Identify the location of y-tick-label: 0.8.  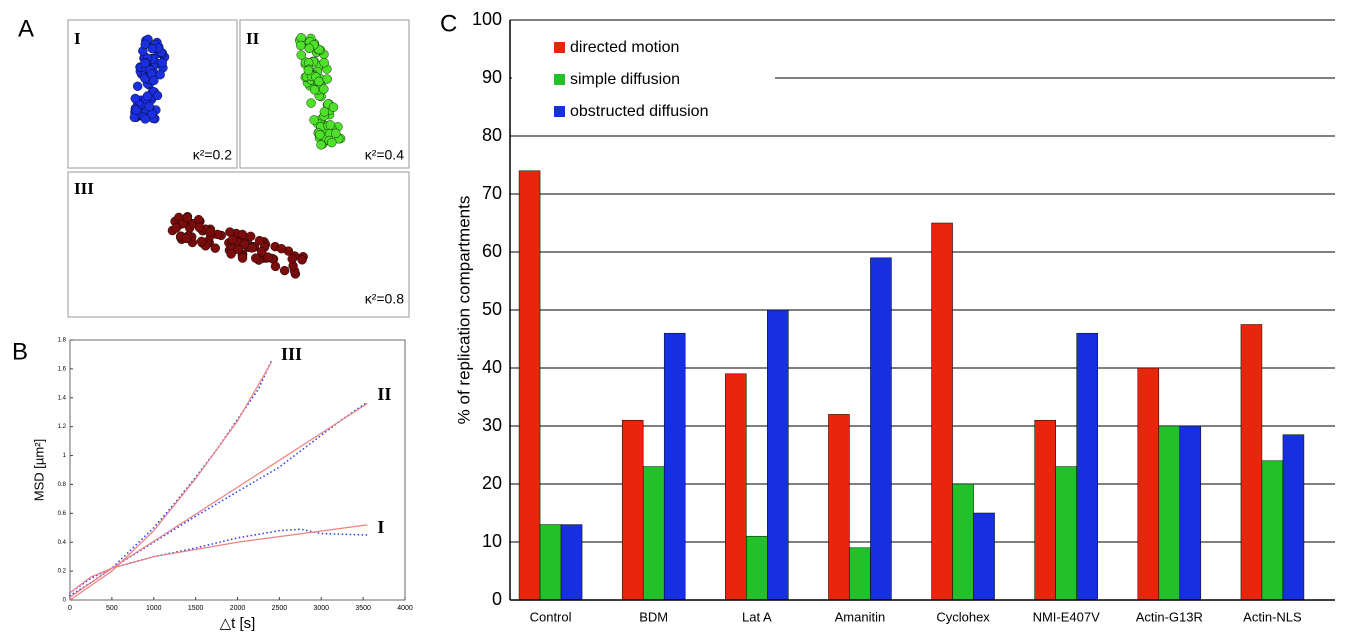
(62, 485).